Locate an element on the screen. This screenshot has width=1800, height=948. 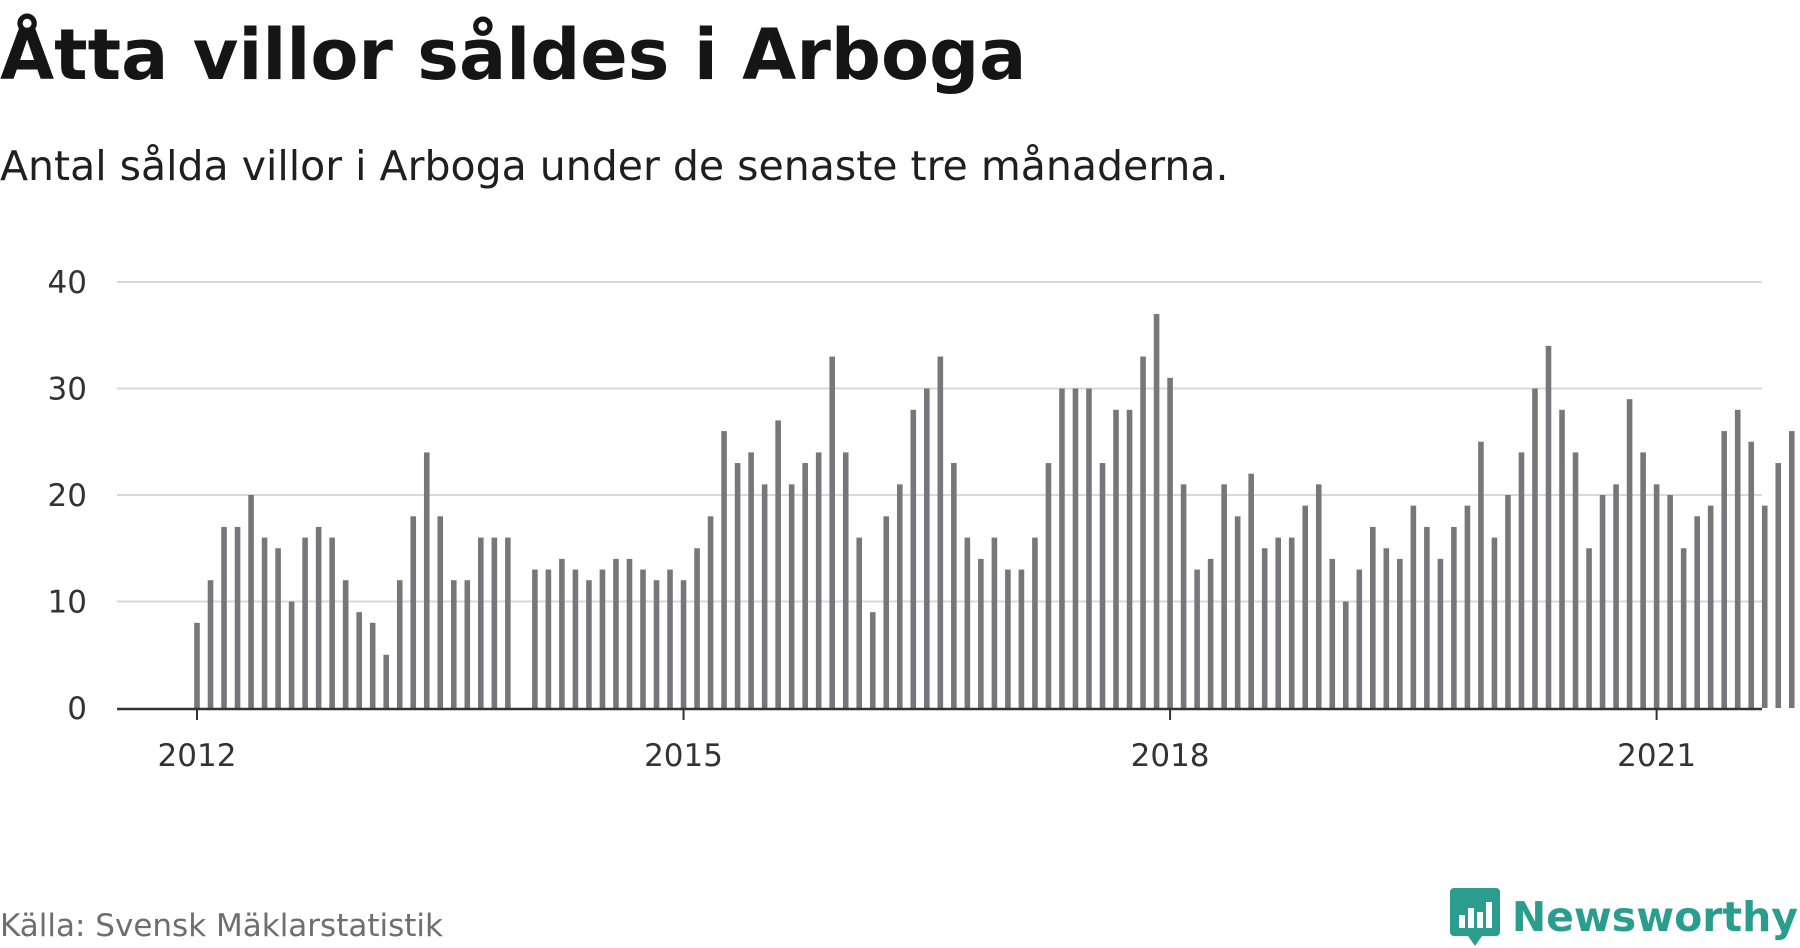
source-note: Källa: Svensk Mäklarstatistik is located at coordinates (221, 926).